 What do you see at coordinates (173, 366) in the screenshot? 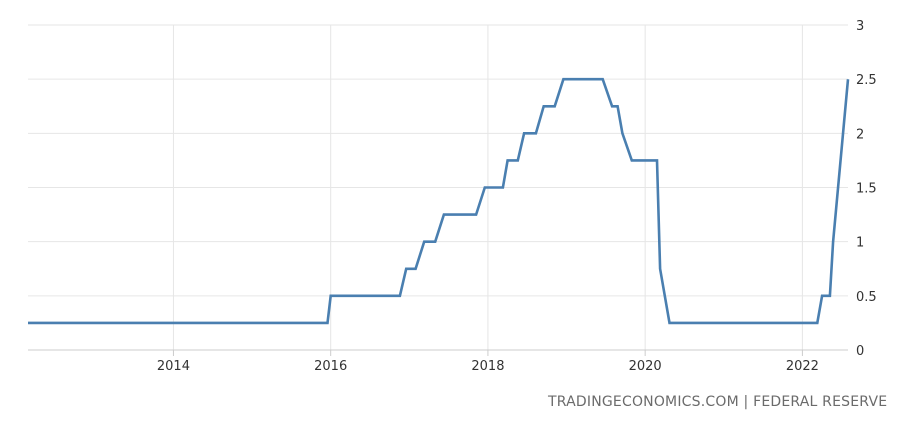
I see `x-tick-label: 2014` at bounding box center [173, 366].